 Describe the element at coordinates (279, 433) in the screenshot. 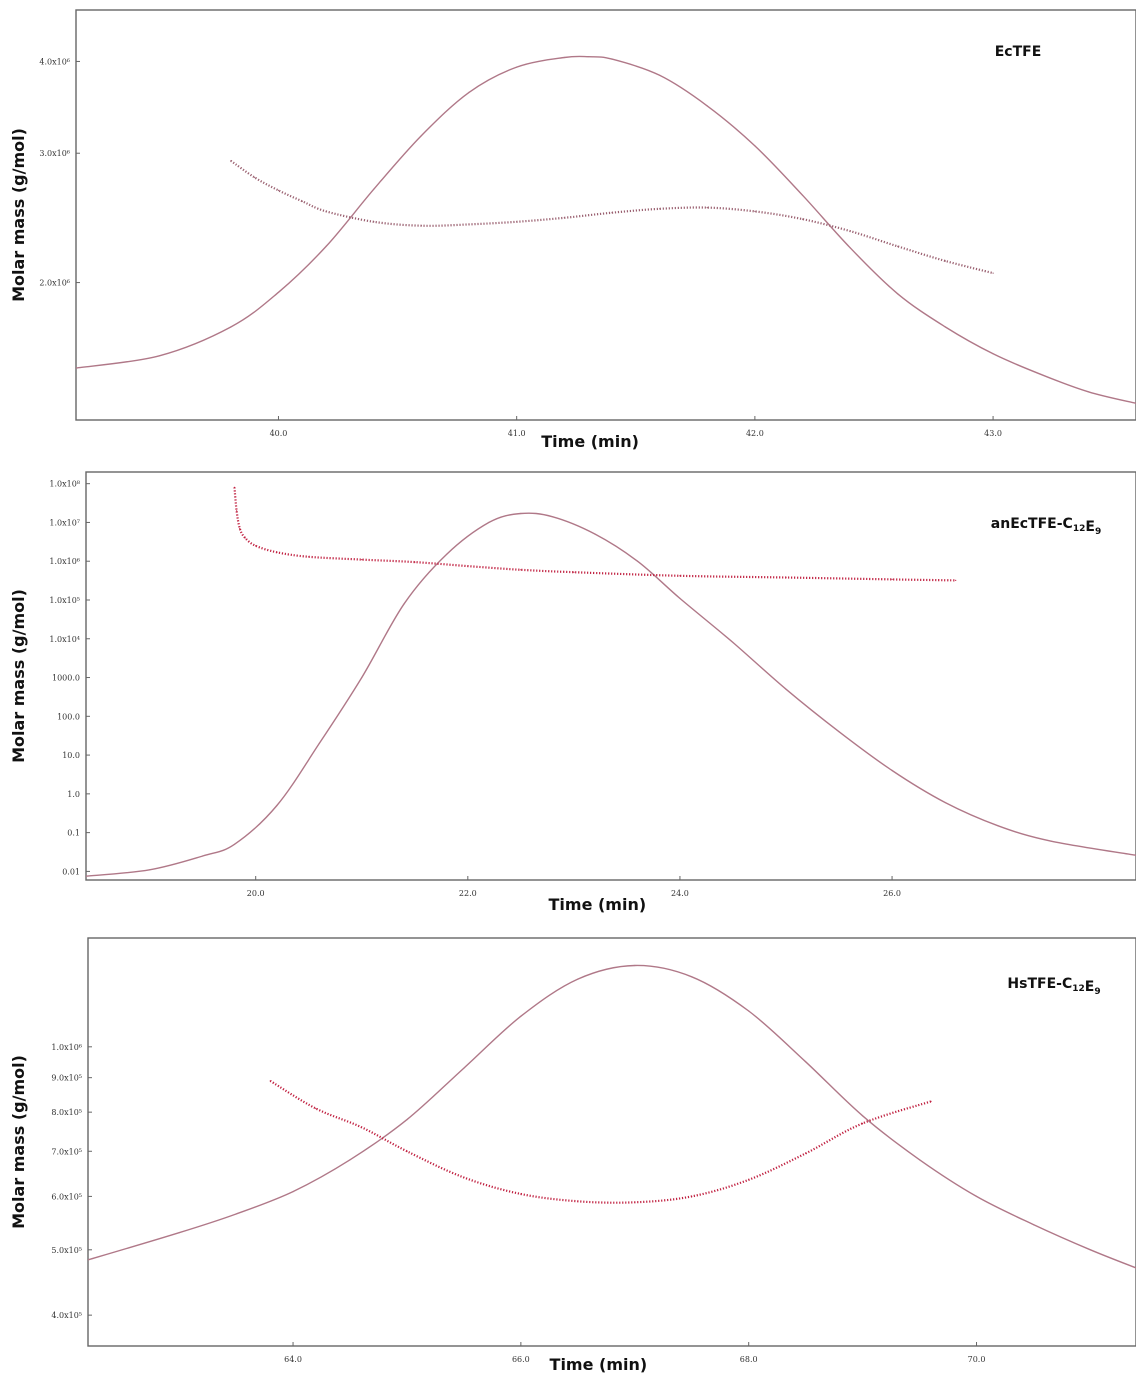

I see `x-tick-label: 40.0` at that location.